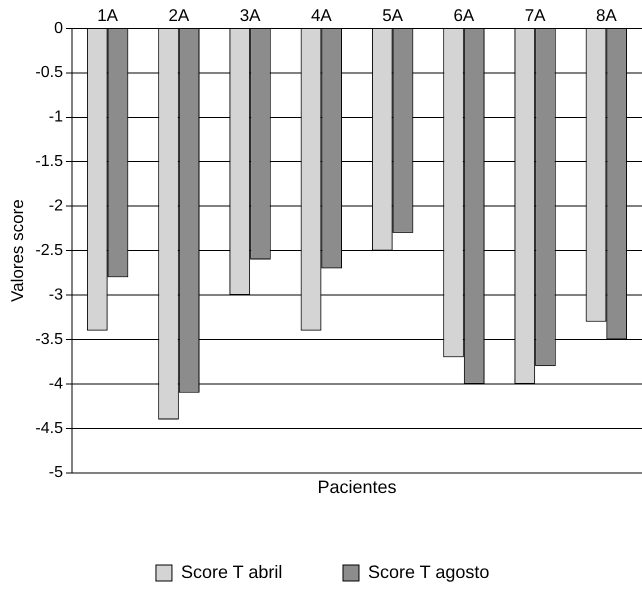  I want to click on y-tick-label: -4.5, so click(49, 428).